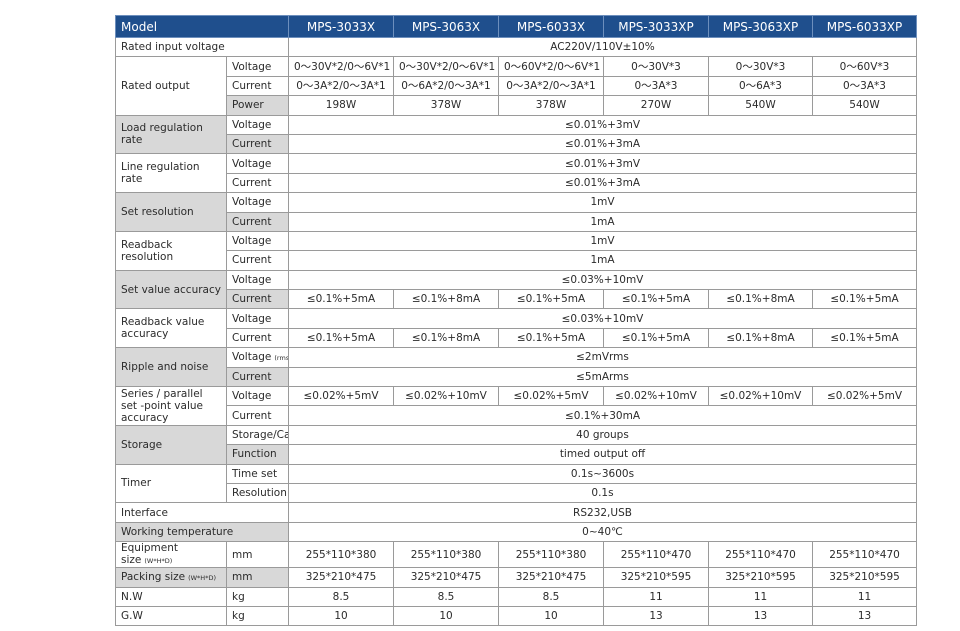 The width and height of the screenshot is (960, 631). Describe the element at coordinates (656, 86) in the screenshot. I see `value-cell: 0～3A*3` at that location.